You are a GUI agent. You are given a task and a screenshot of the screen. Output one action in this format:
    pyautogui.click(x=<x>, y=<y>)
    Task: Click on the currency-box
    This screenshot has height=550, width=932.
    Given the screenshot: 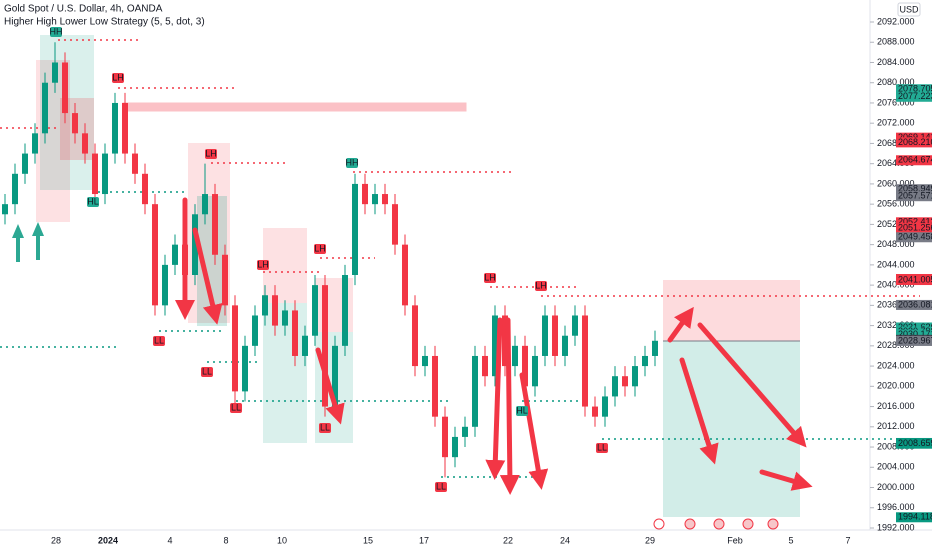 What is the action you would take?
    pyautogui.click(x=909, y=9)
    